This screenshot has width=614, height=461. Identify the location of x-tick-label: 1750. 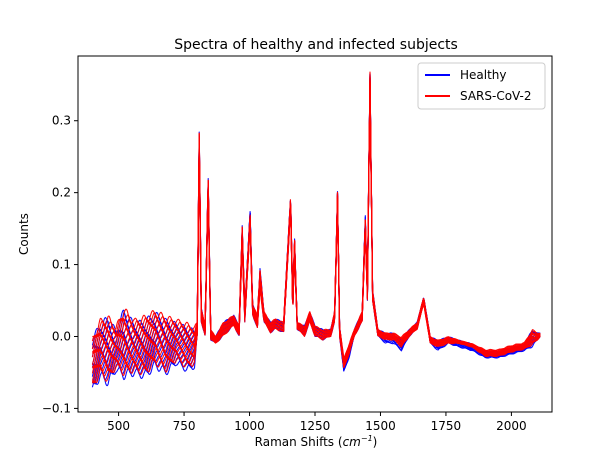
(446, 426).